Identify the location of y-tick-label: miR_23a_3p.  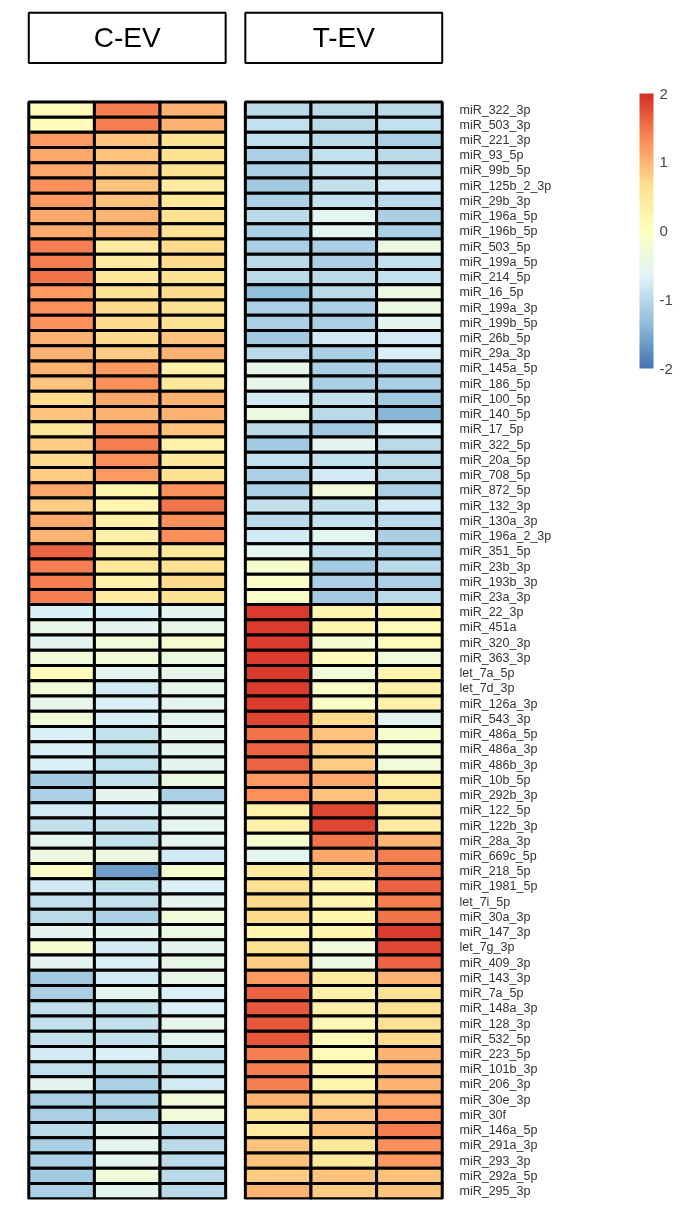
(495, 597).